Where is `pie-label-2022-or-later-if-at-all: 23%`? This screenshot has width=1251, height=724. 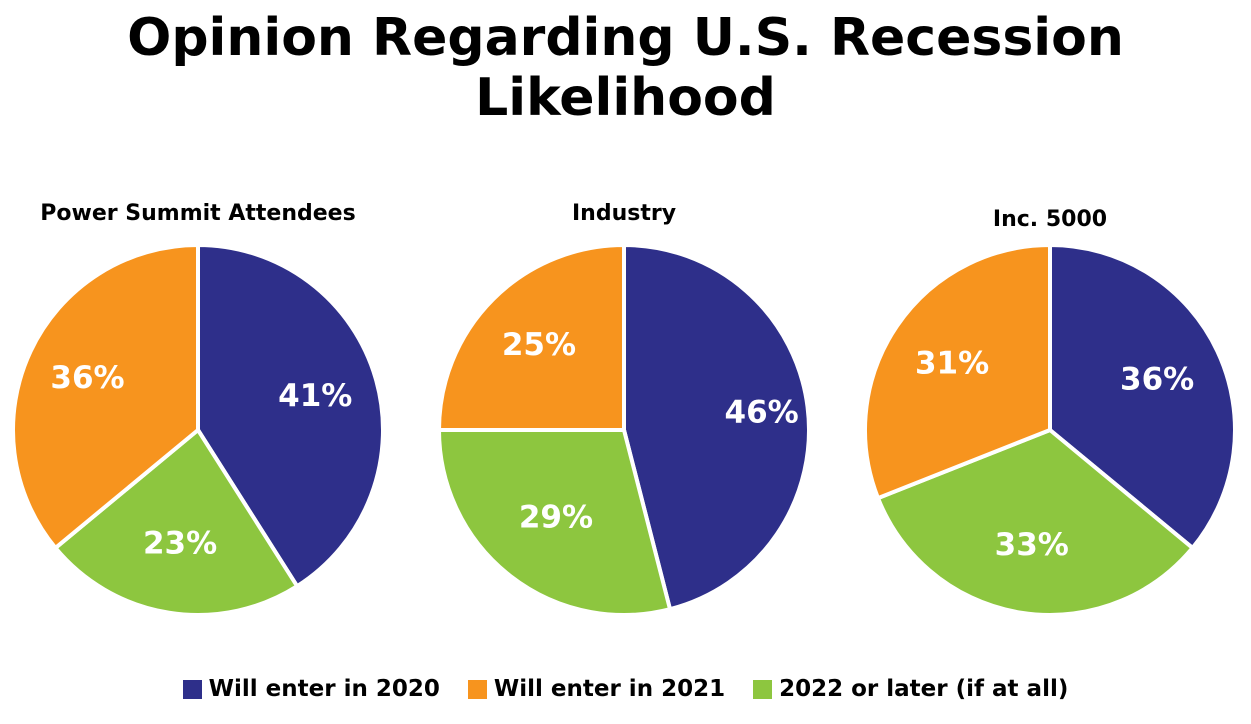
pie-label-2022-or-later-if-at-all: 23% is located at coordinates (180, 543).